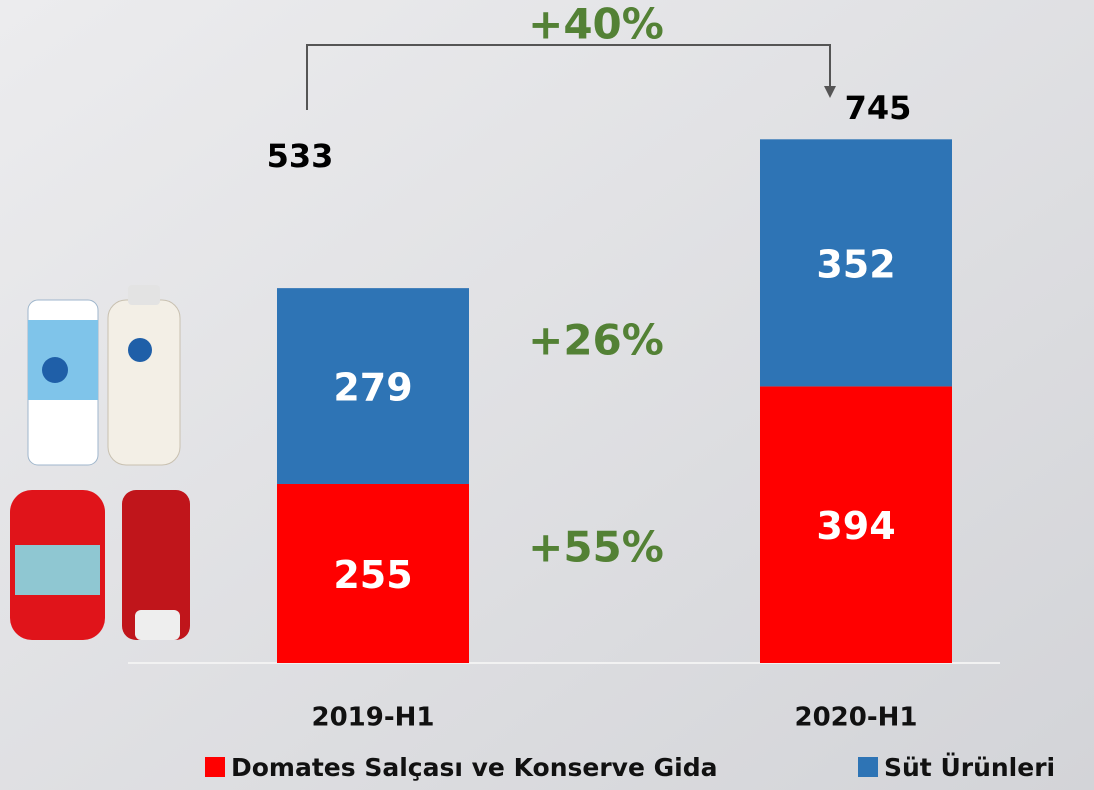 Image resolution: width=1094 pixels, height=790 pixels. What do you see at coordinates (878, 108) in the screenshot?
I see `total-label: 745` at bounding box center [878, 108].